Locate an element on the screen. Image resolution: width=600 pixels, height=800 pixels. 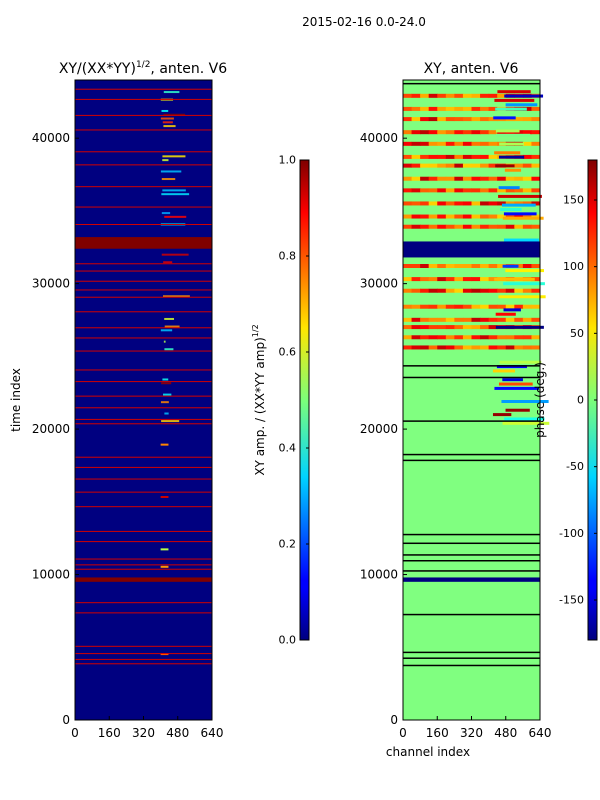
amplitude-y-label: time index is located at coordinates (16, 400).